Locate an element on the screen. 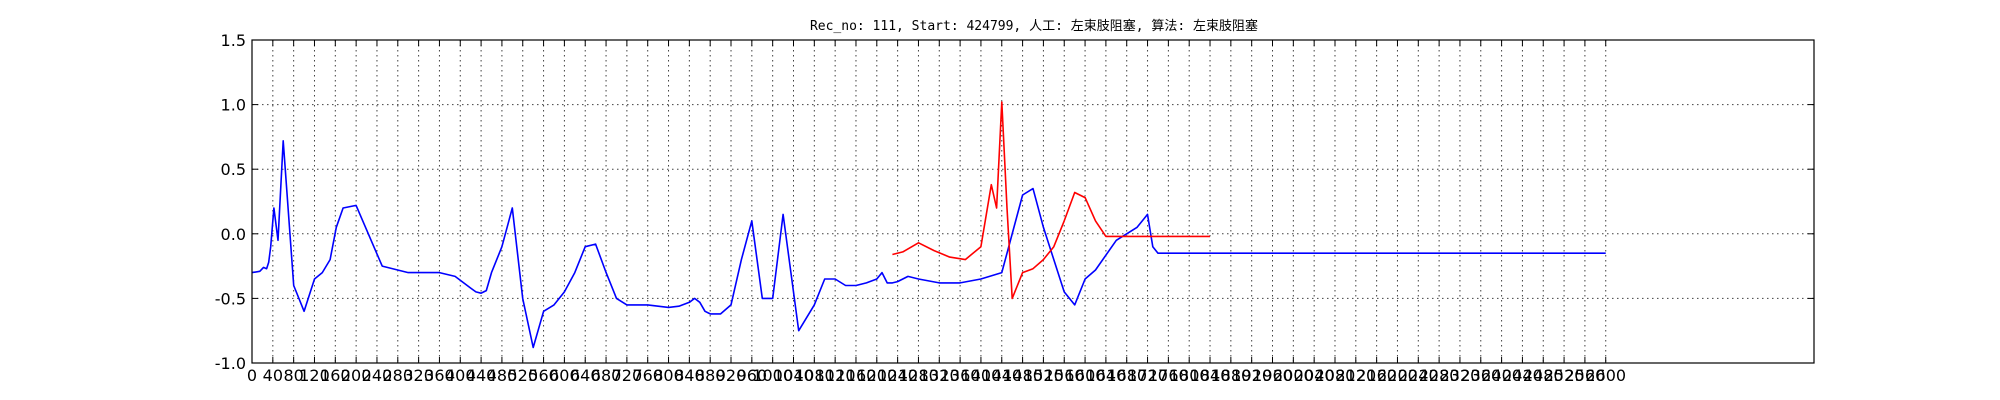 Image resolution: width=2000 pixels, height=400 pixels. x-tick-label: 40 is located at coordinates (273, 375).